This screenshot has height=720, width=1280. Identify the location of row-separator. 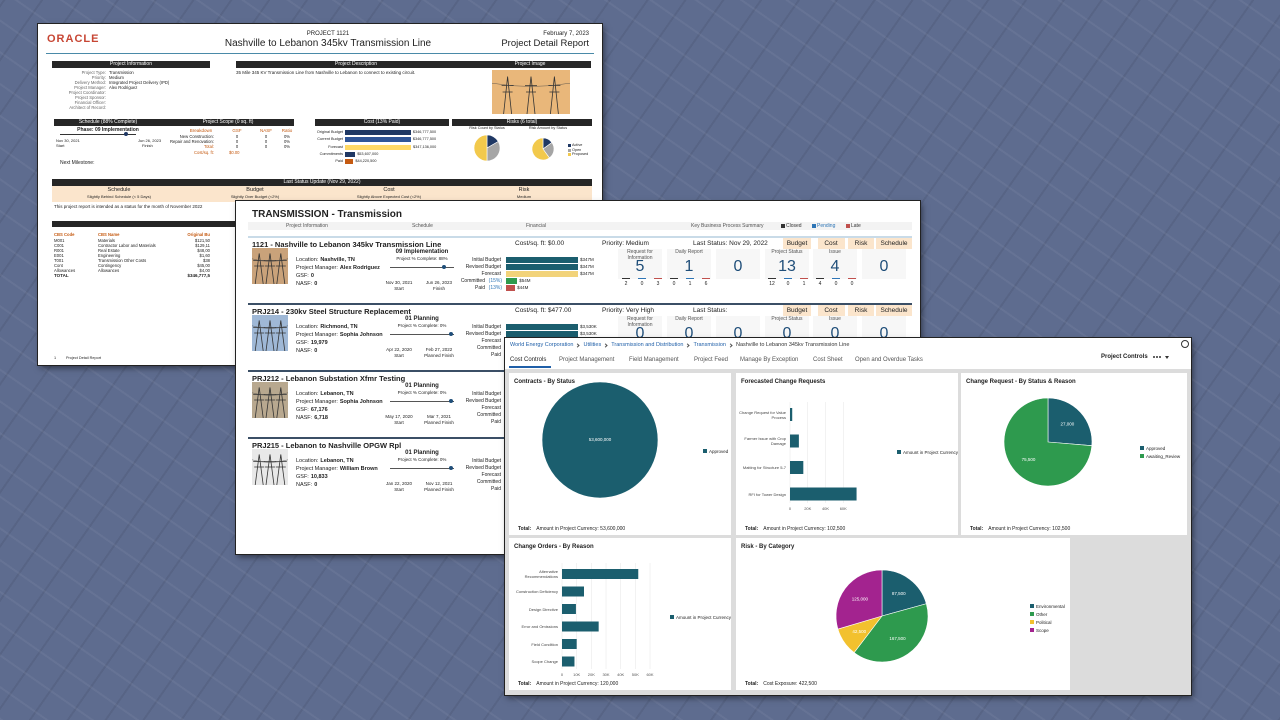
(580, 304).